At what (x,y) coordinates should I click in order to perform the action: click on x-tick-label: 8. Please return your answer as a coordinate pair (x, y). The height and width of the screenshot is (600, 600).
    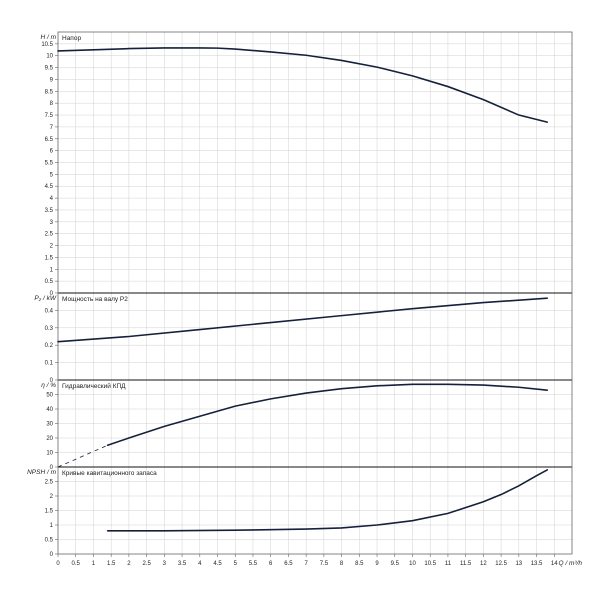
    Looking at the image, I should click on (342, 564).